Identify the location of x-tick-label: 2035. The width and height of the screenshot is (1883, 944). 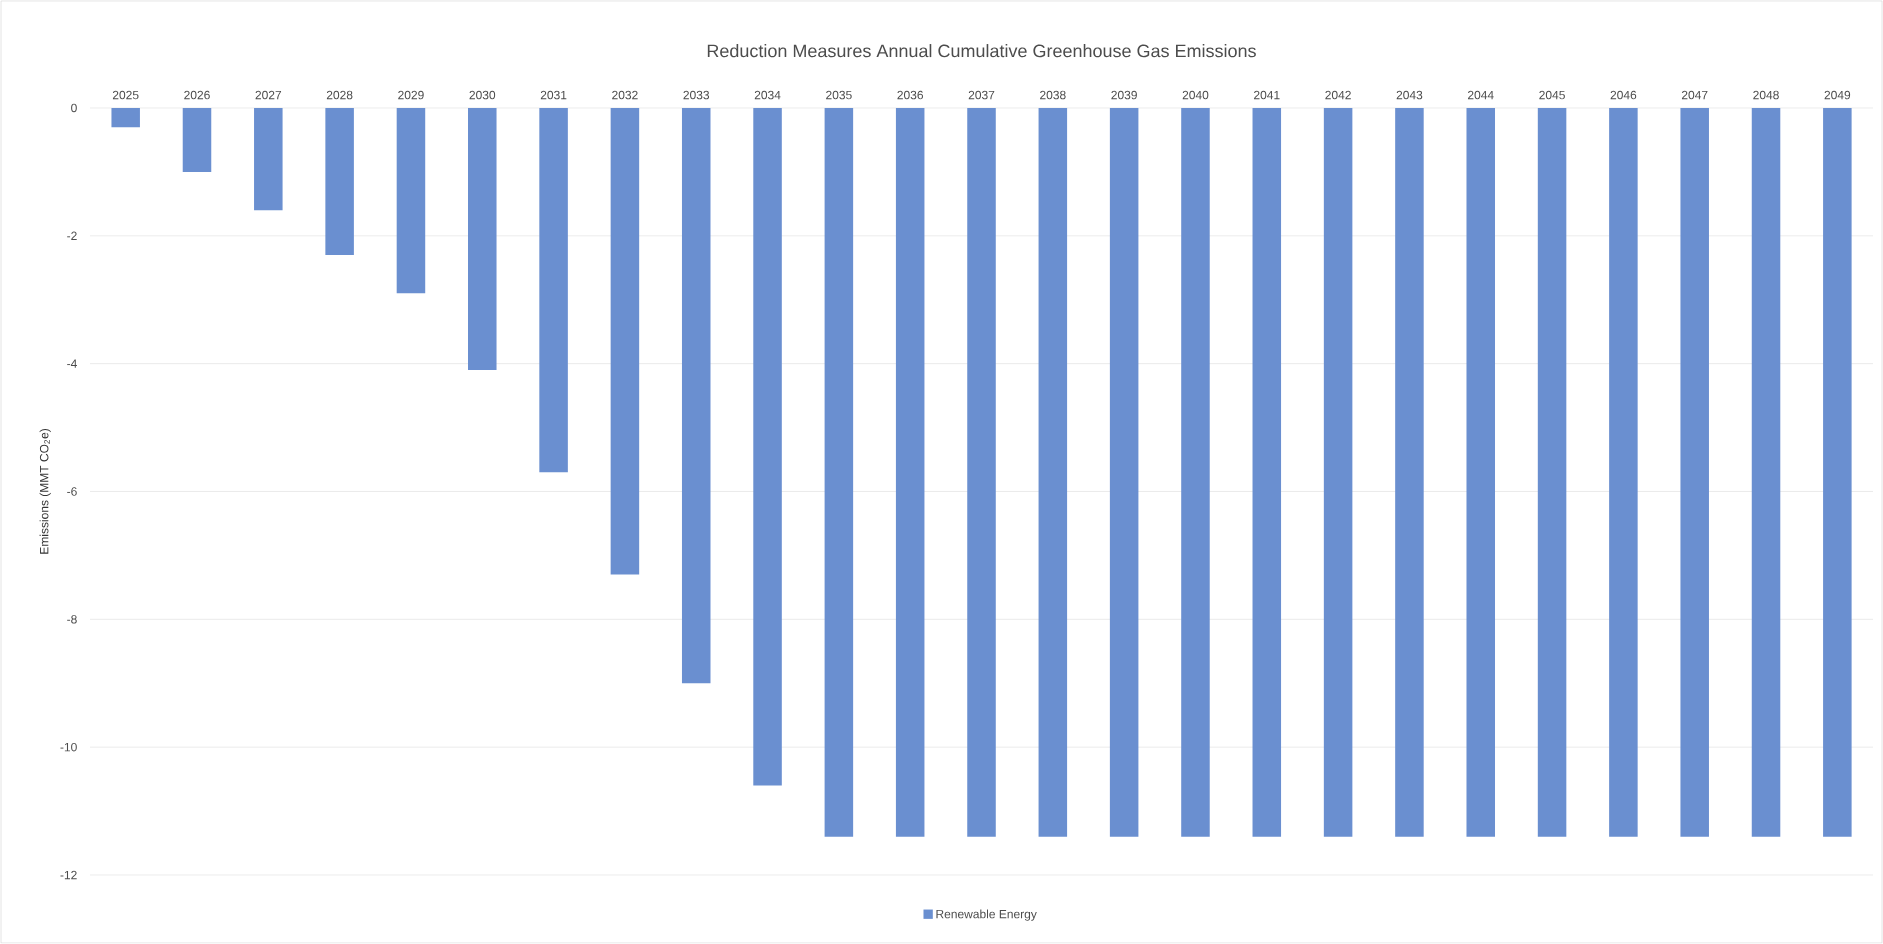
(839, 95).